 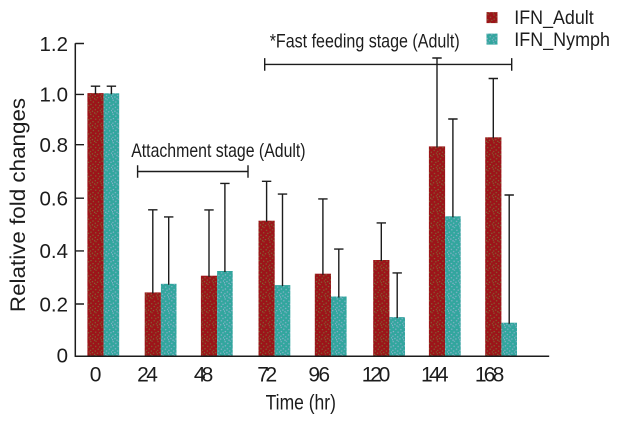 What do you see at coordinates (554, 18) in the screenshot?
I see `svg-text: IFN_Adult` at bounding box center [554, 18].